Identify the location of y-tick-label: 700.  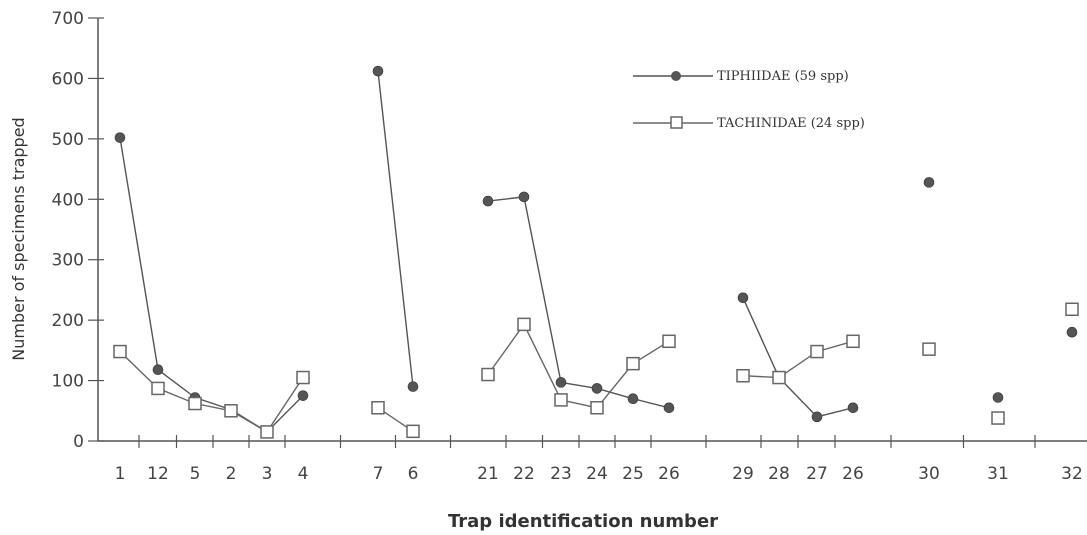
(68, 19).